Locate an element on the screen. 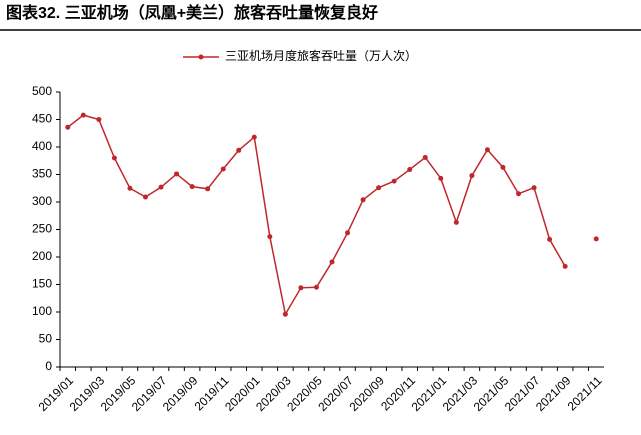 This screenshot has height=435, width=641. y-tick-label: 450 is located at coordinates (42, 119).